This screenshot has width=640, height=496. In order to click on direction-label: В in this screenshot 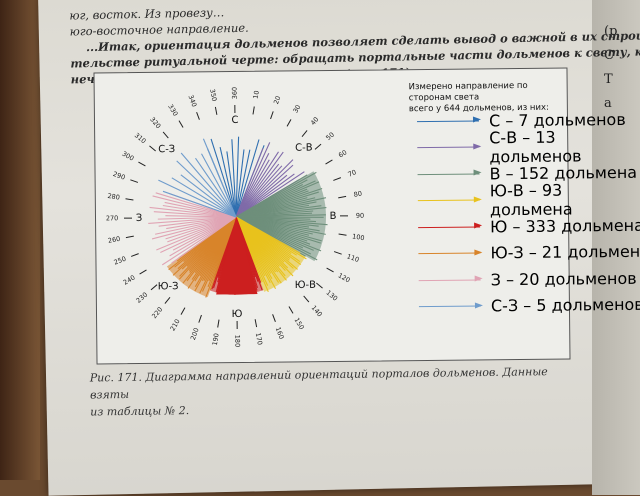, I will do `click(333, 216)`.